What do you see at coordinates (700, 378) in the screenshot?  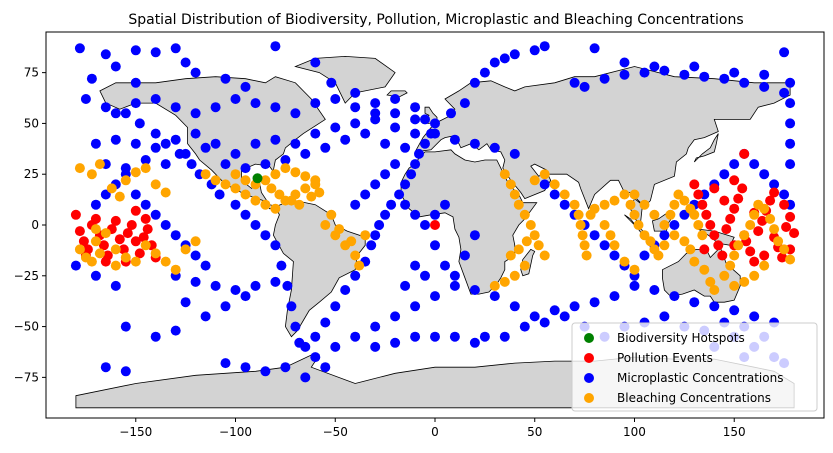 I see `legend-label: Microplastic Concentrations` at bounding box center [700, 378].